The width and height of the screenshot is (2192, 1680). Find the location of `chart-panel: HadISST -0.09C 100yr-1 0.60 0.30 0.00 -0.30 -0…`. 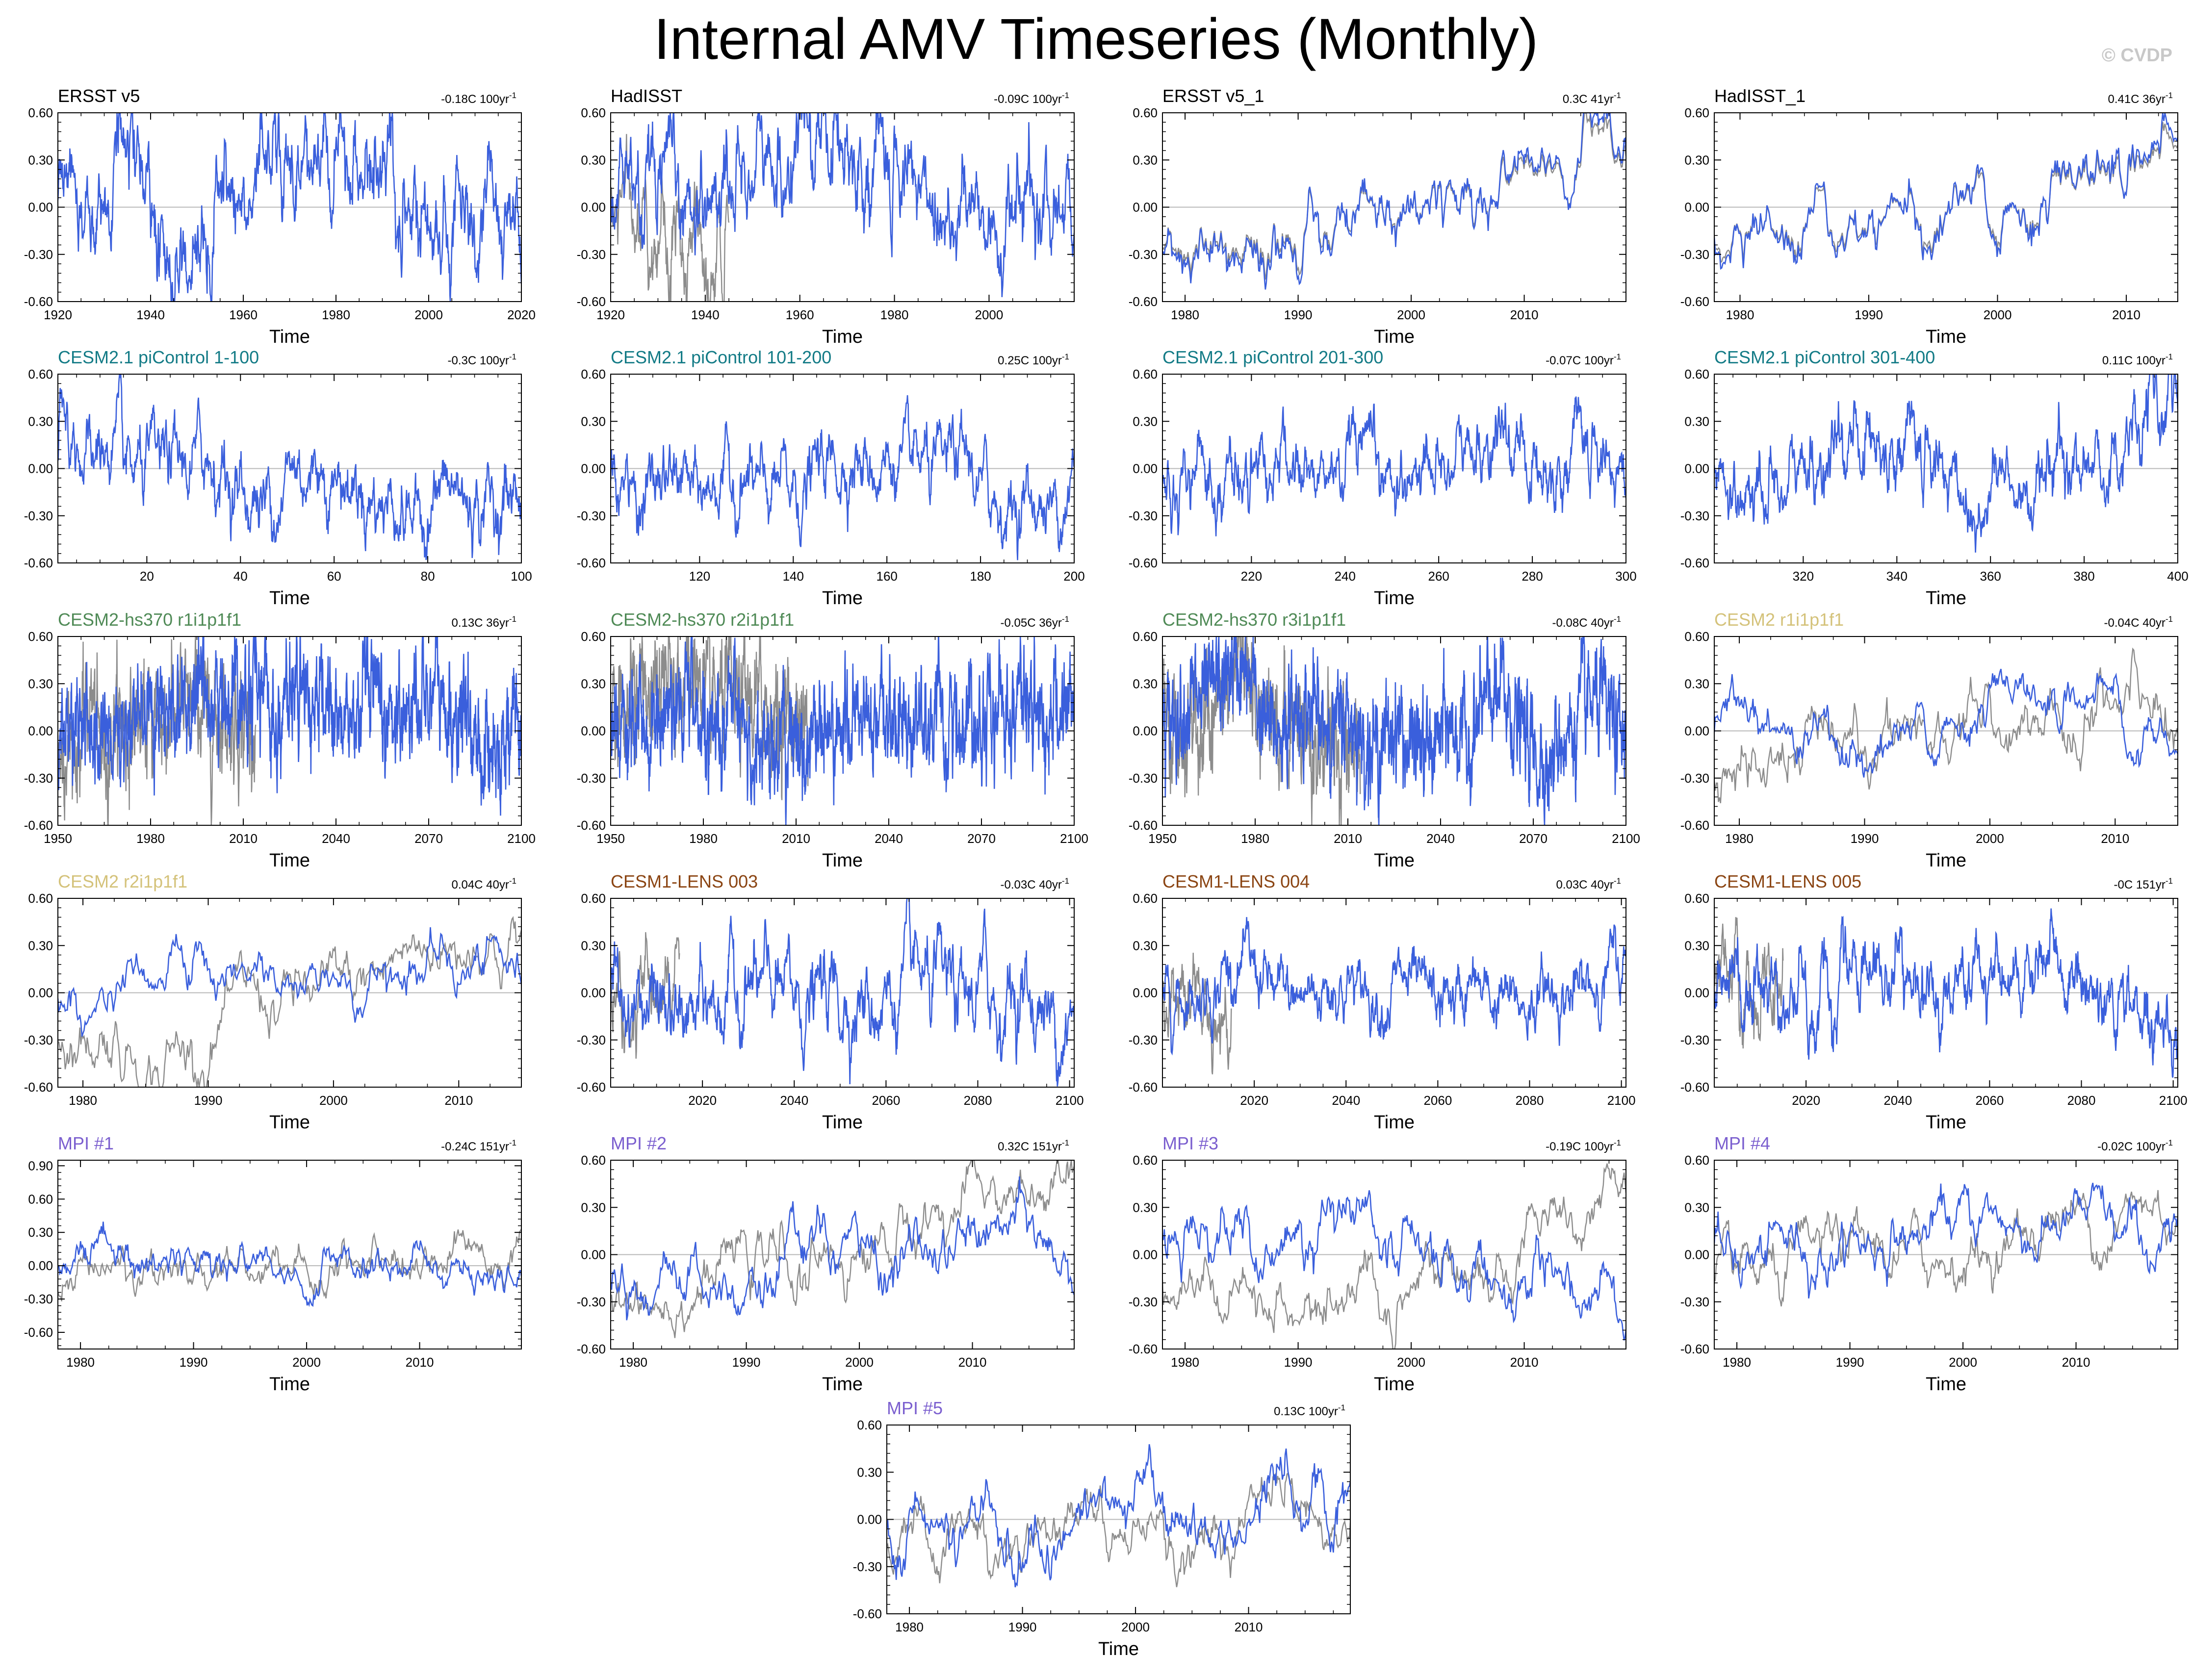

chart-panel: HadISST -0.09C 100yr-1 0.60 0.30 0.00 -0.30 -0… is located at coordinates (826, 216).